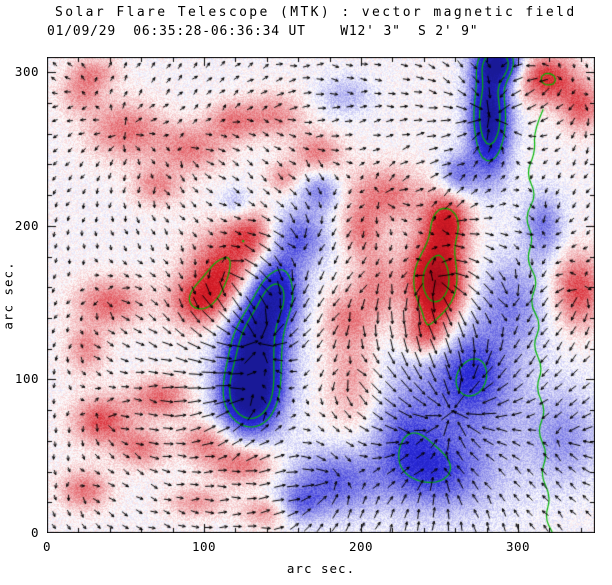 The width and height of the screenshot is (612, 585). I want to click on x-tick-label: 0, so click(47, 546).